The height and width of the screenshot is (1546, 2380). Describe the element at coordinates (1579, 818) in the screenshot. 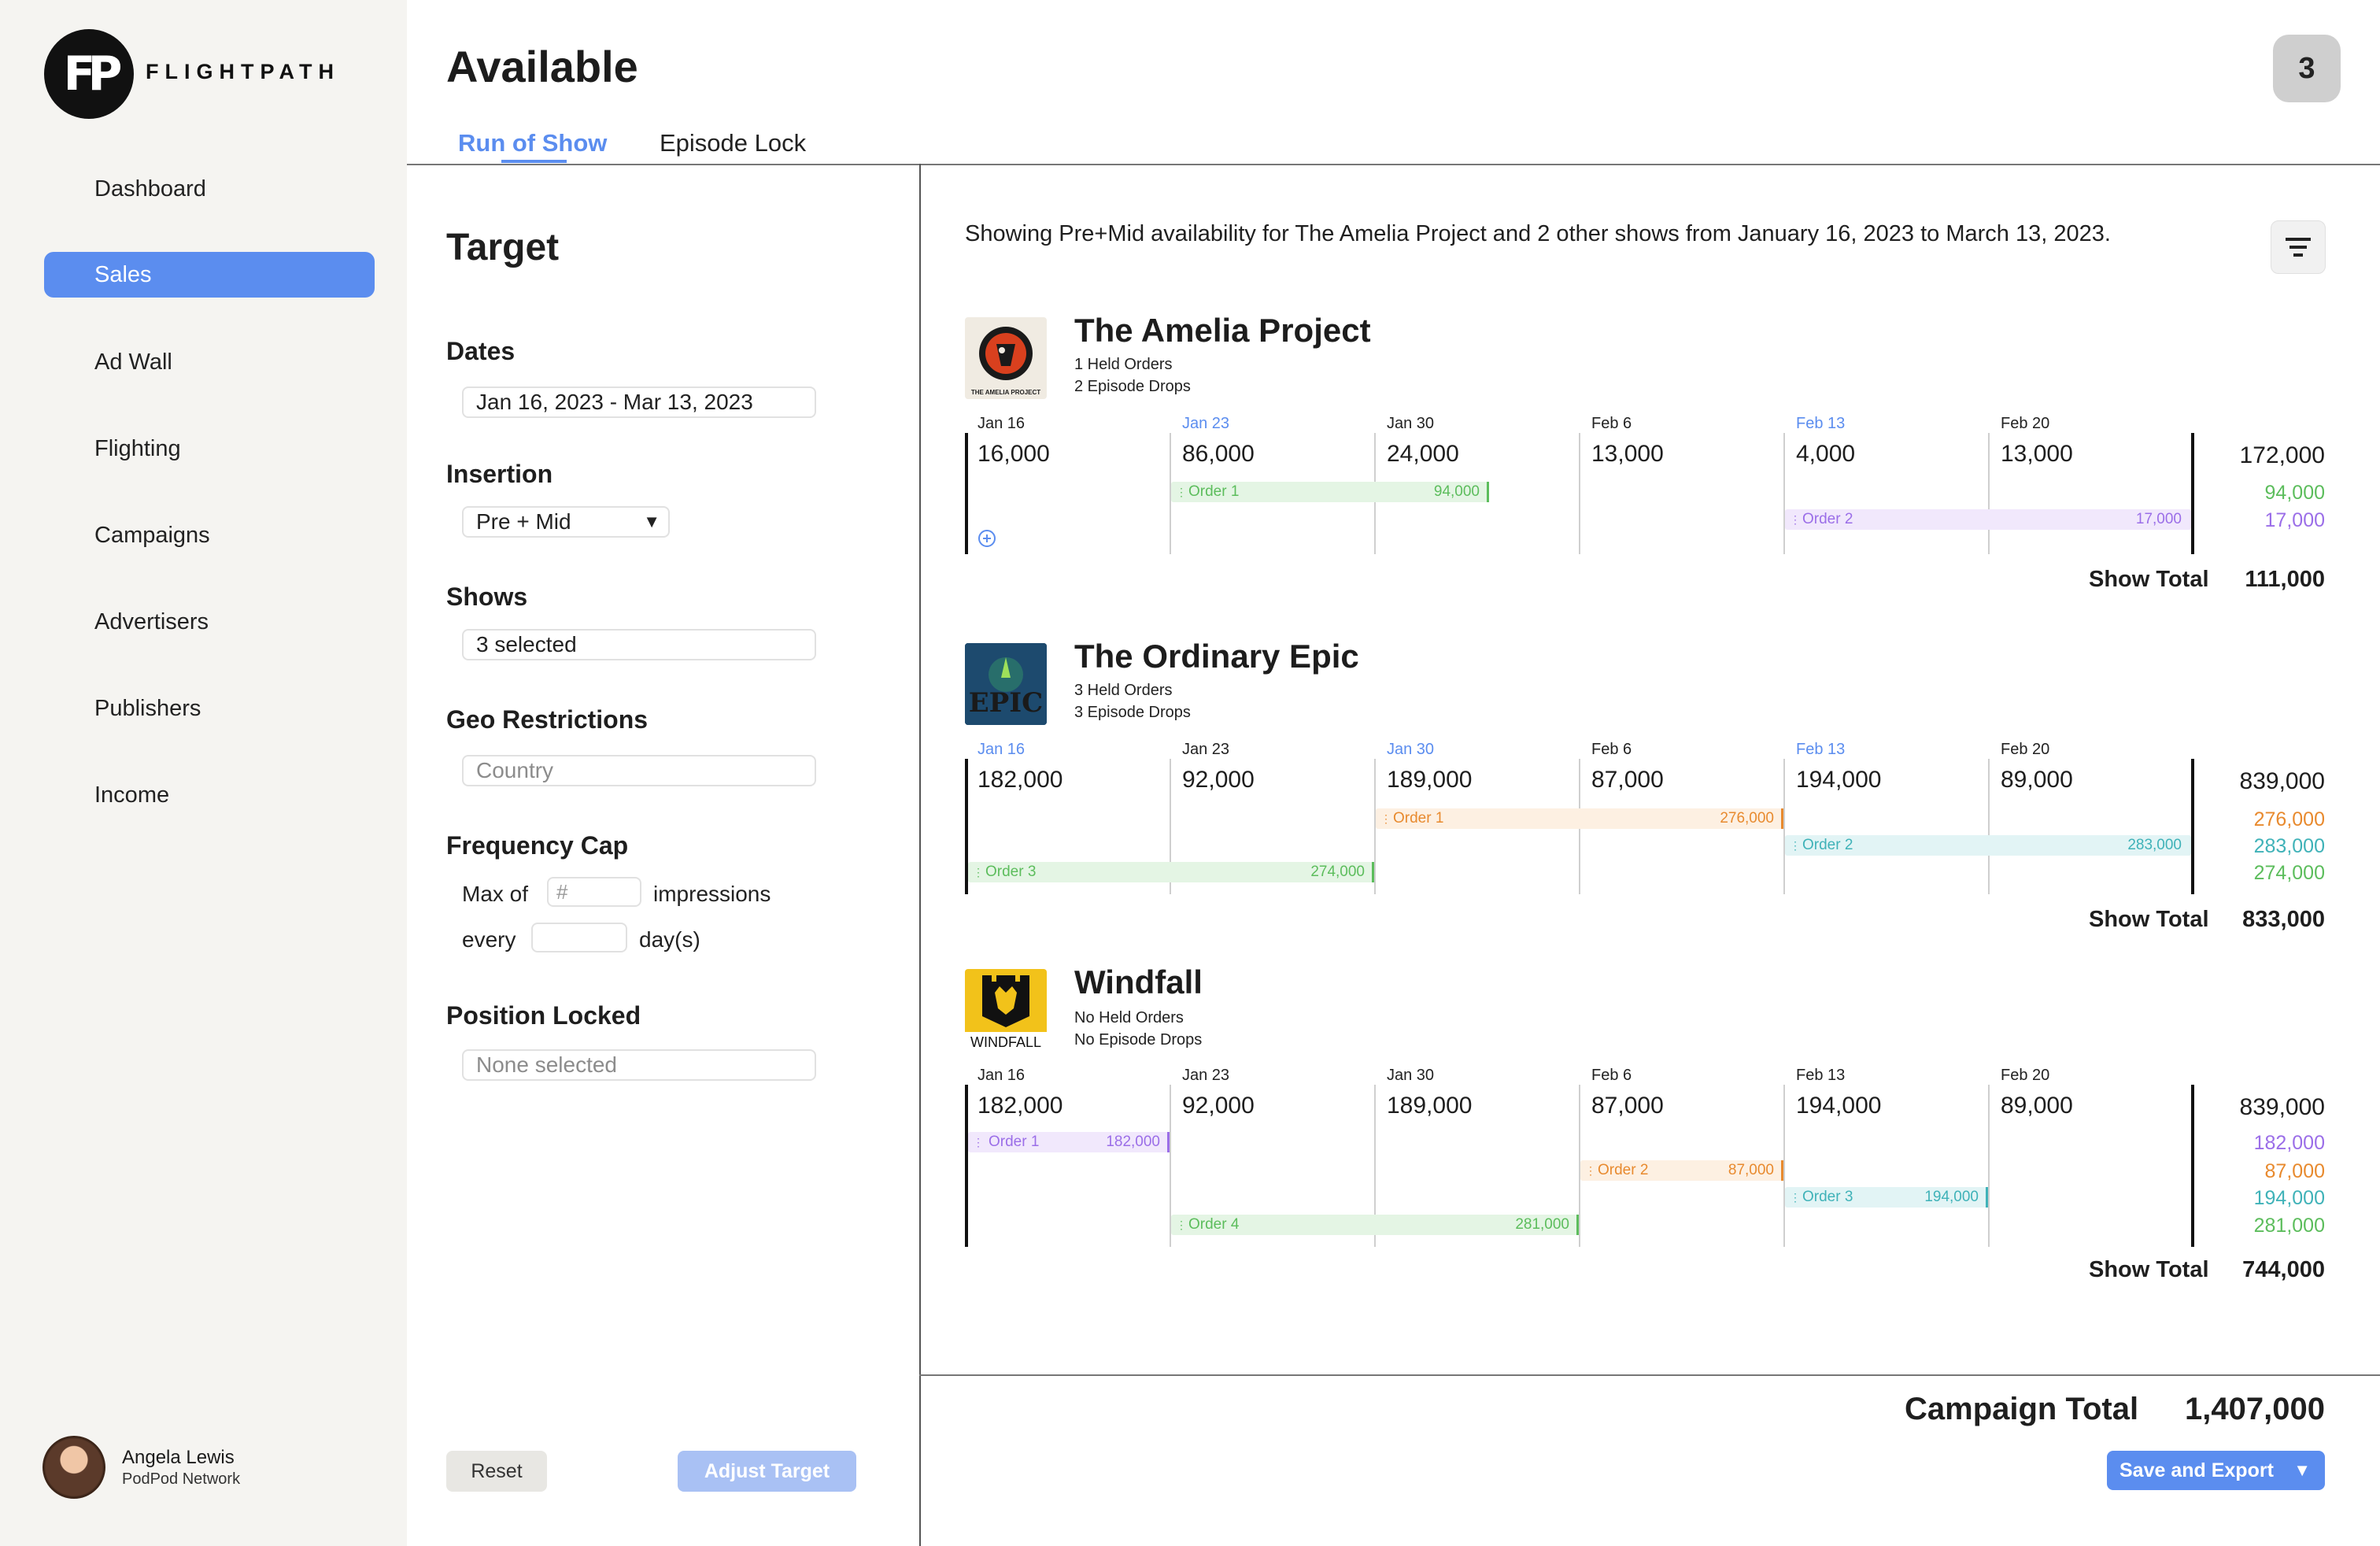

I see `order-bar: ⋮ Order 1 276,000` at that location.